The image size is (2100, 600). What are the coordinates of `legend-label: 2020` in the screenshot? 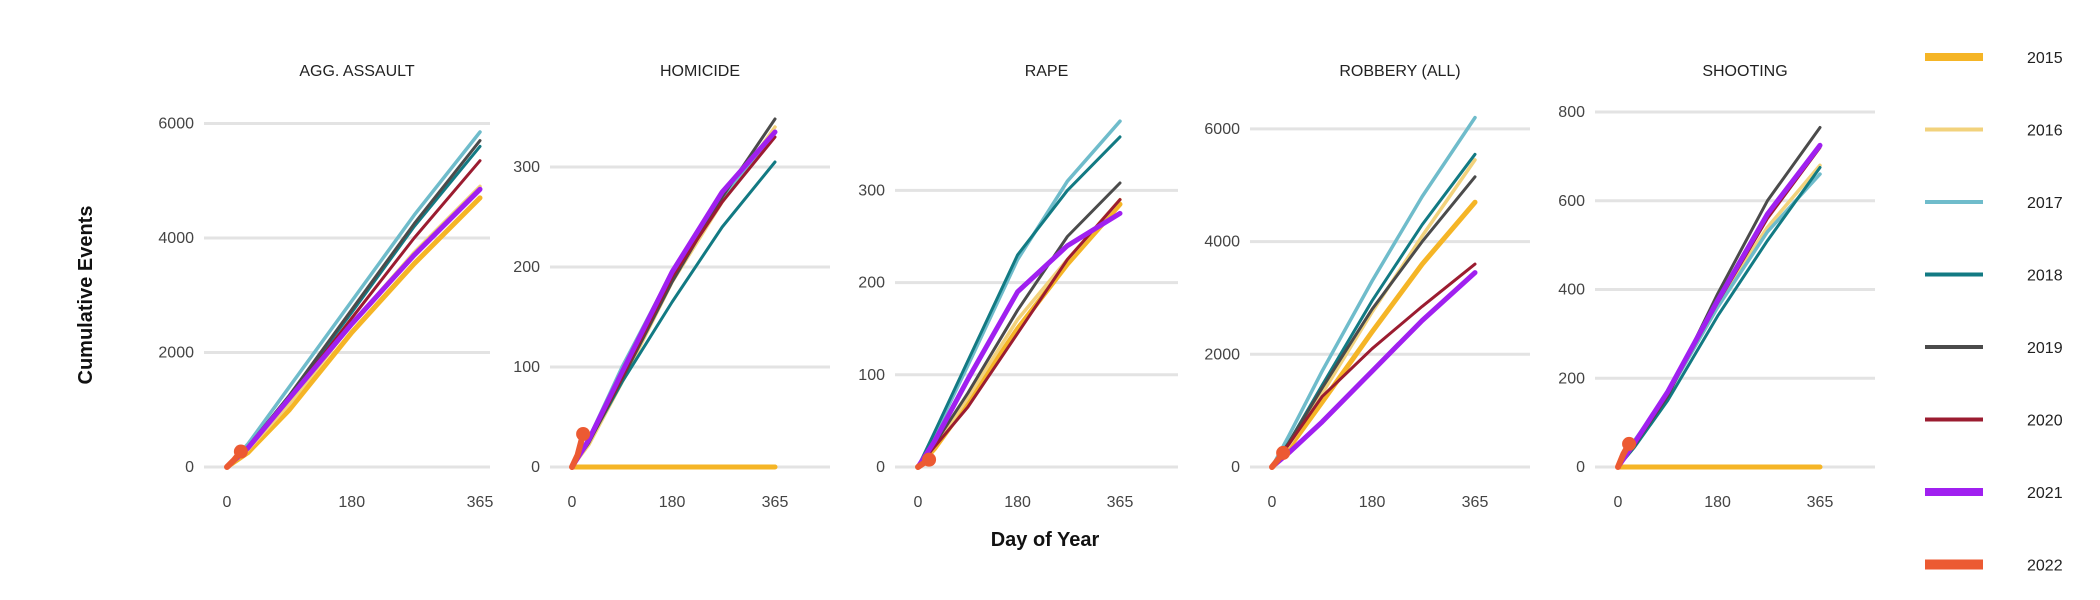 It's located at (2045, 421).